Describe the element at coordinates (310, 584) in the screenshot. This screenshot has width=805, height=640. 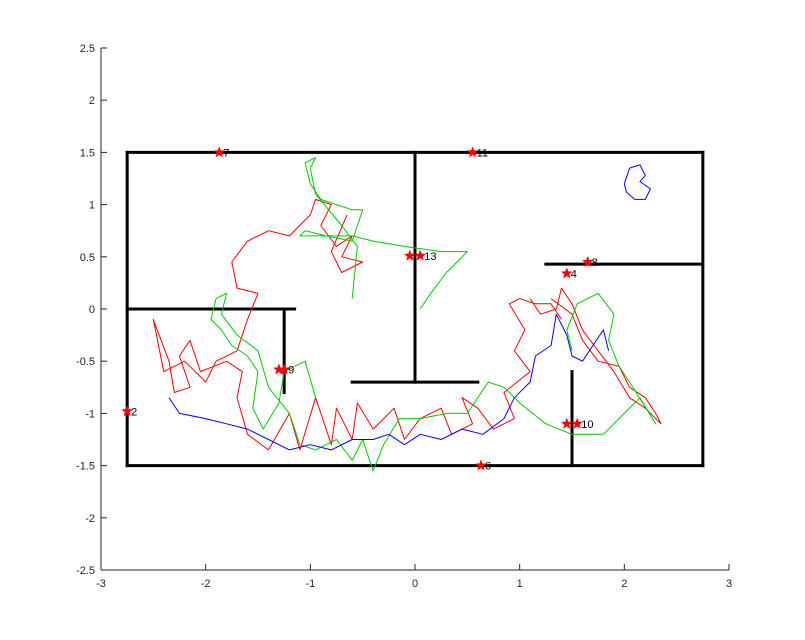
I see `x-tick-label: -1` at that location.